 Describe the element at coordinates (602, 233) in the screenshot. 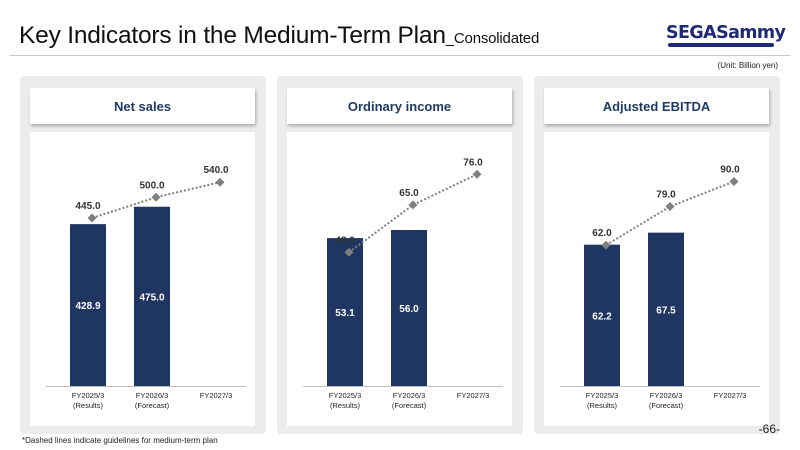

I see `guideline-value-label: 62.0` at that location.